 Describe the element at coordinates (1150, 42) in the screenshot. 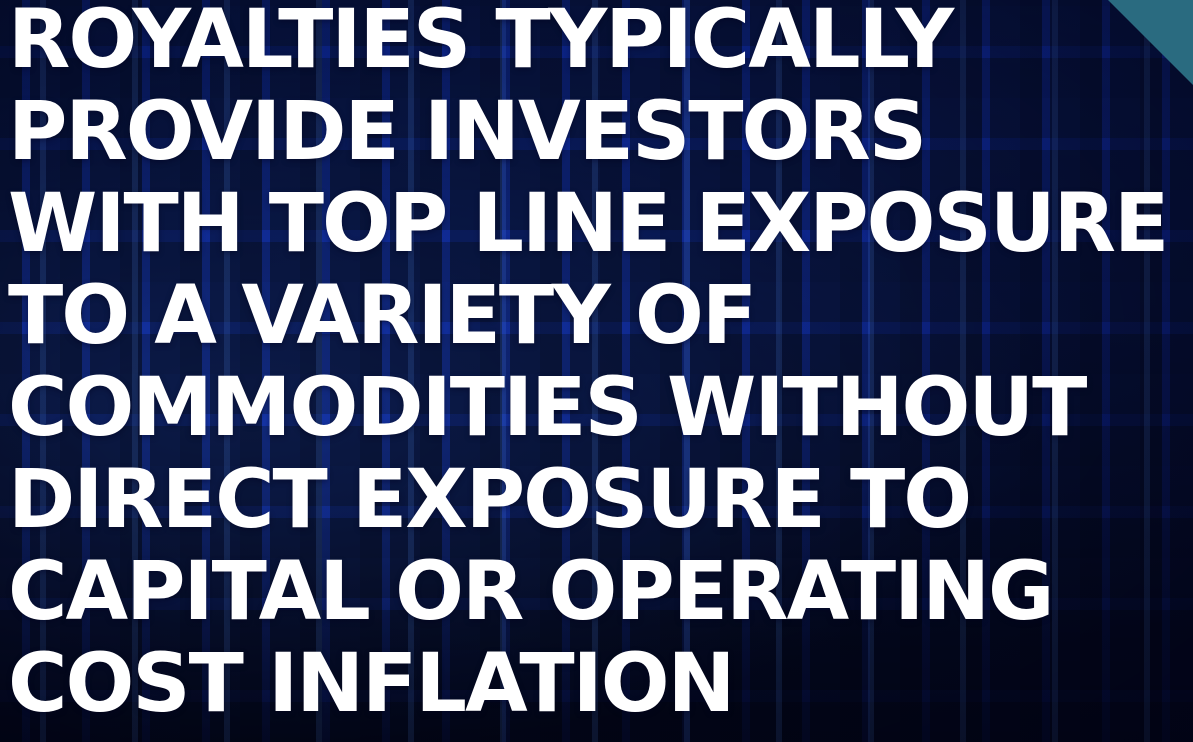

I see `corner-accent` at that location.